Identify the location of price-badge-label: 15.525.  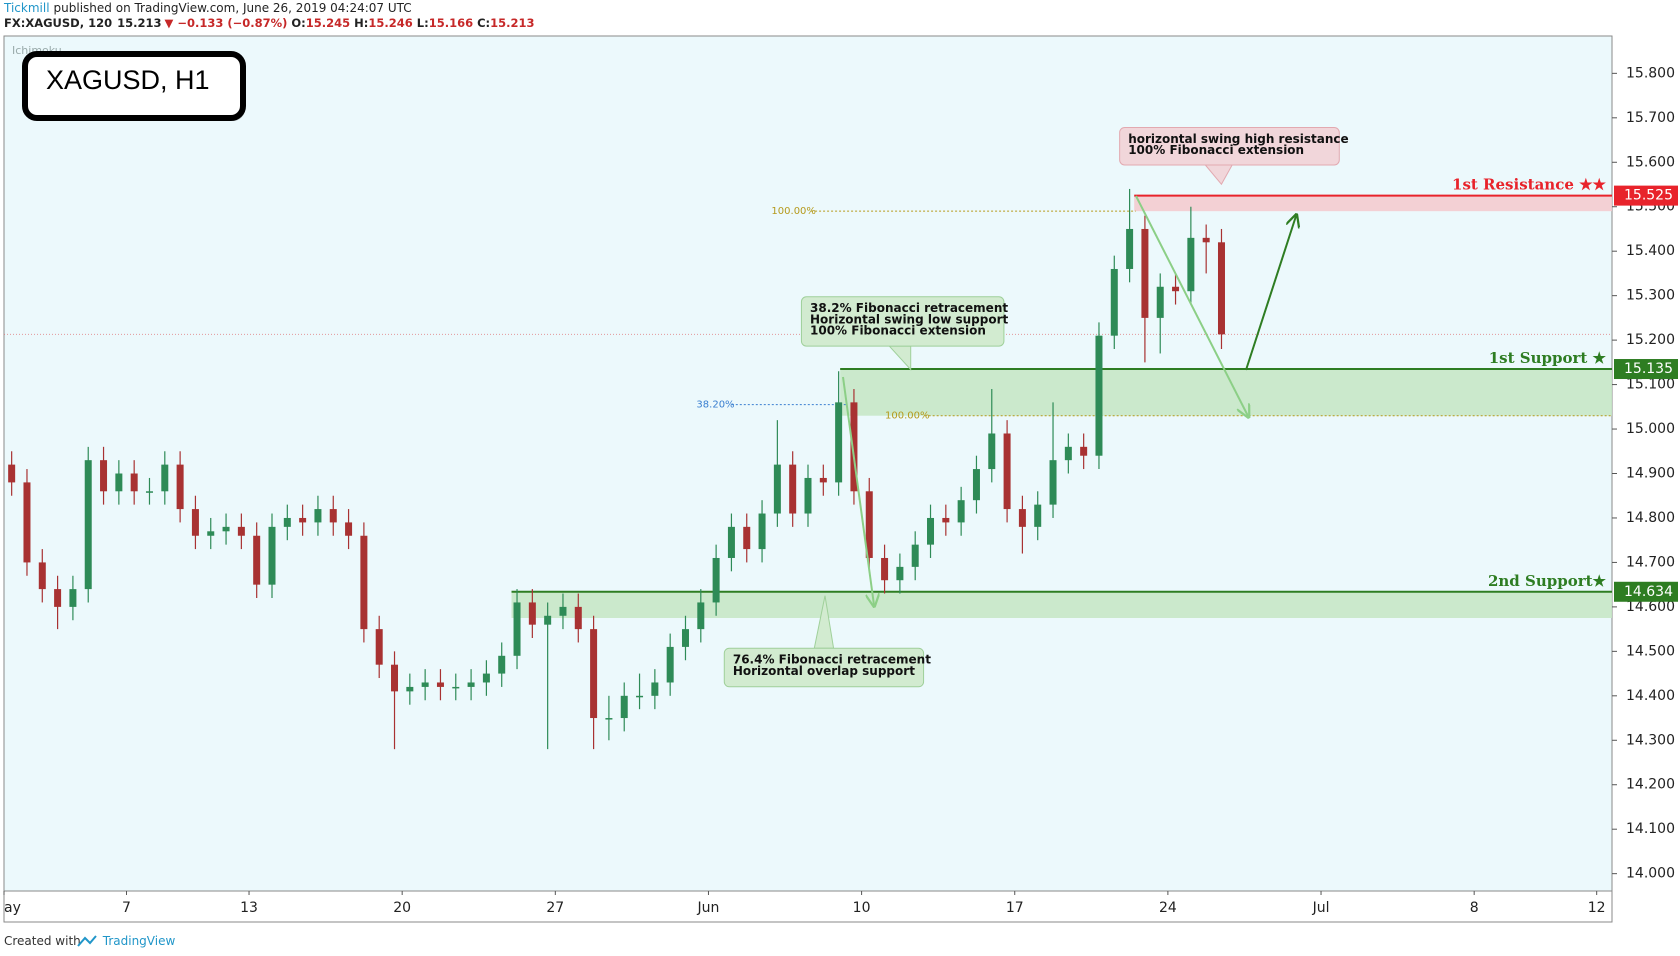
(1648, 196).